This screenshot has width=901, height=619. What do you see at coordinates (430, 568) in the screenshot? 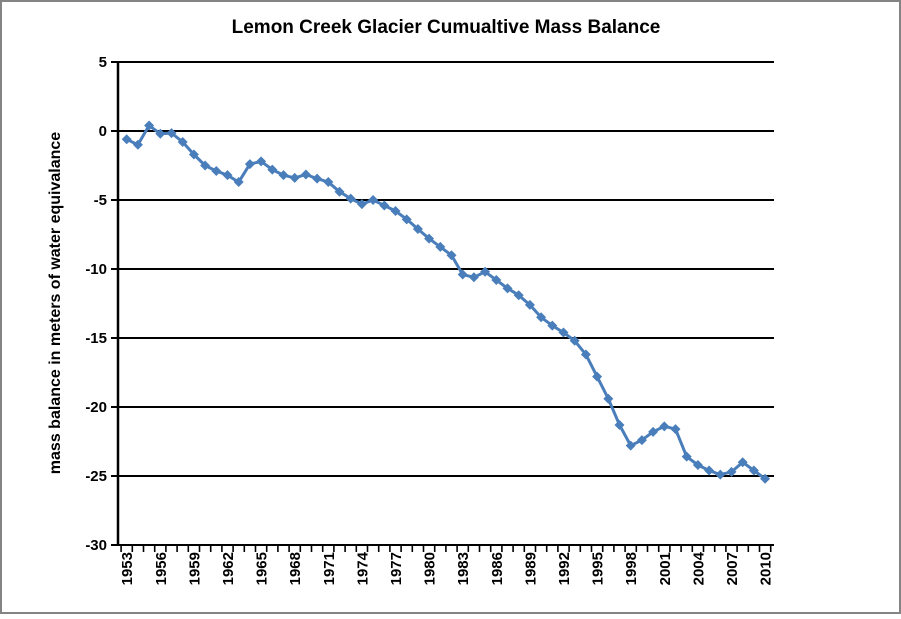
I see `x-tick-label: 1980` at bounding box center [430, 568].